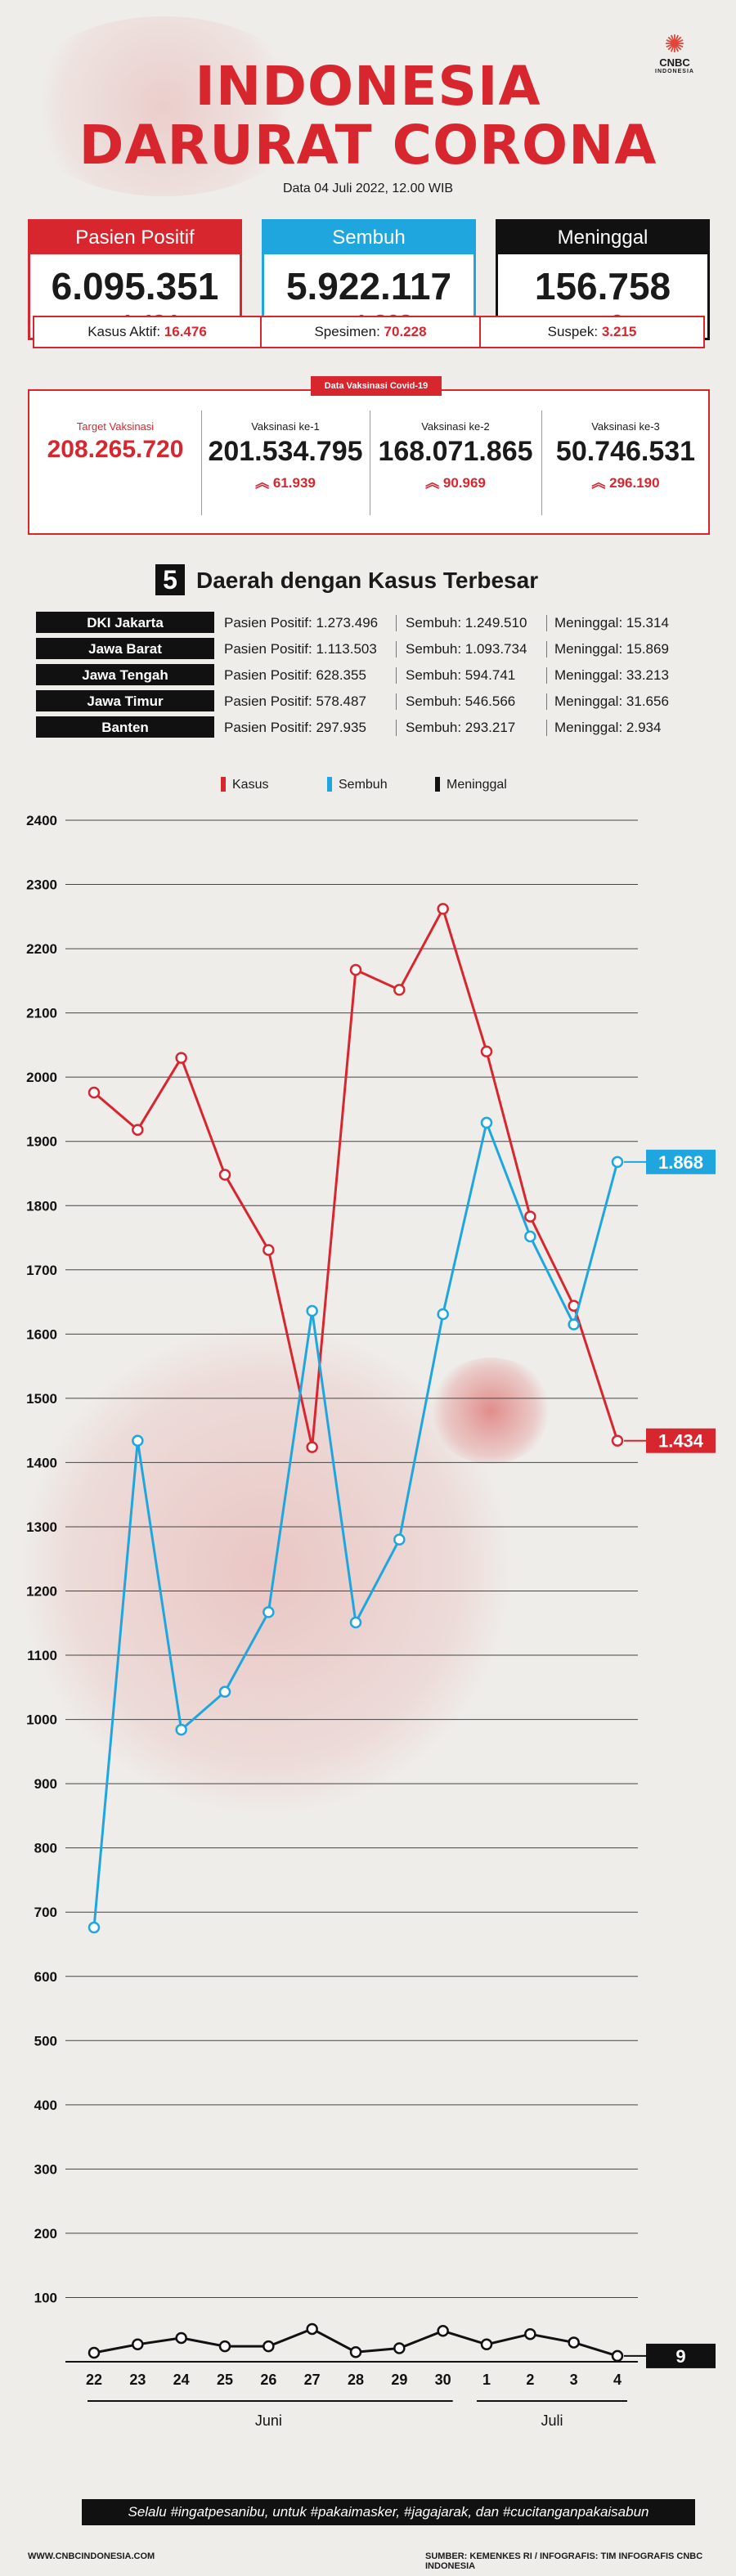 The height and width of the screenshot is (2576, 736). What do you see at coordinates (674, 71) in the screenshot?
I see `logo-subtext: INDONESIA` at bounding box center [674, 71].